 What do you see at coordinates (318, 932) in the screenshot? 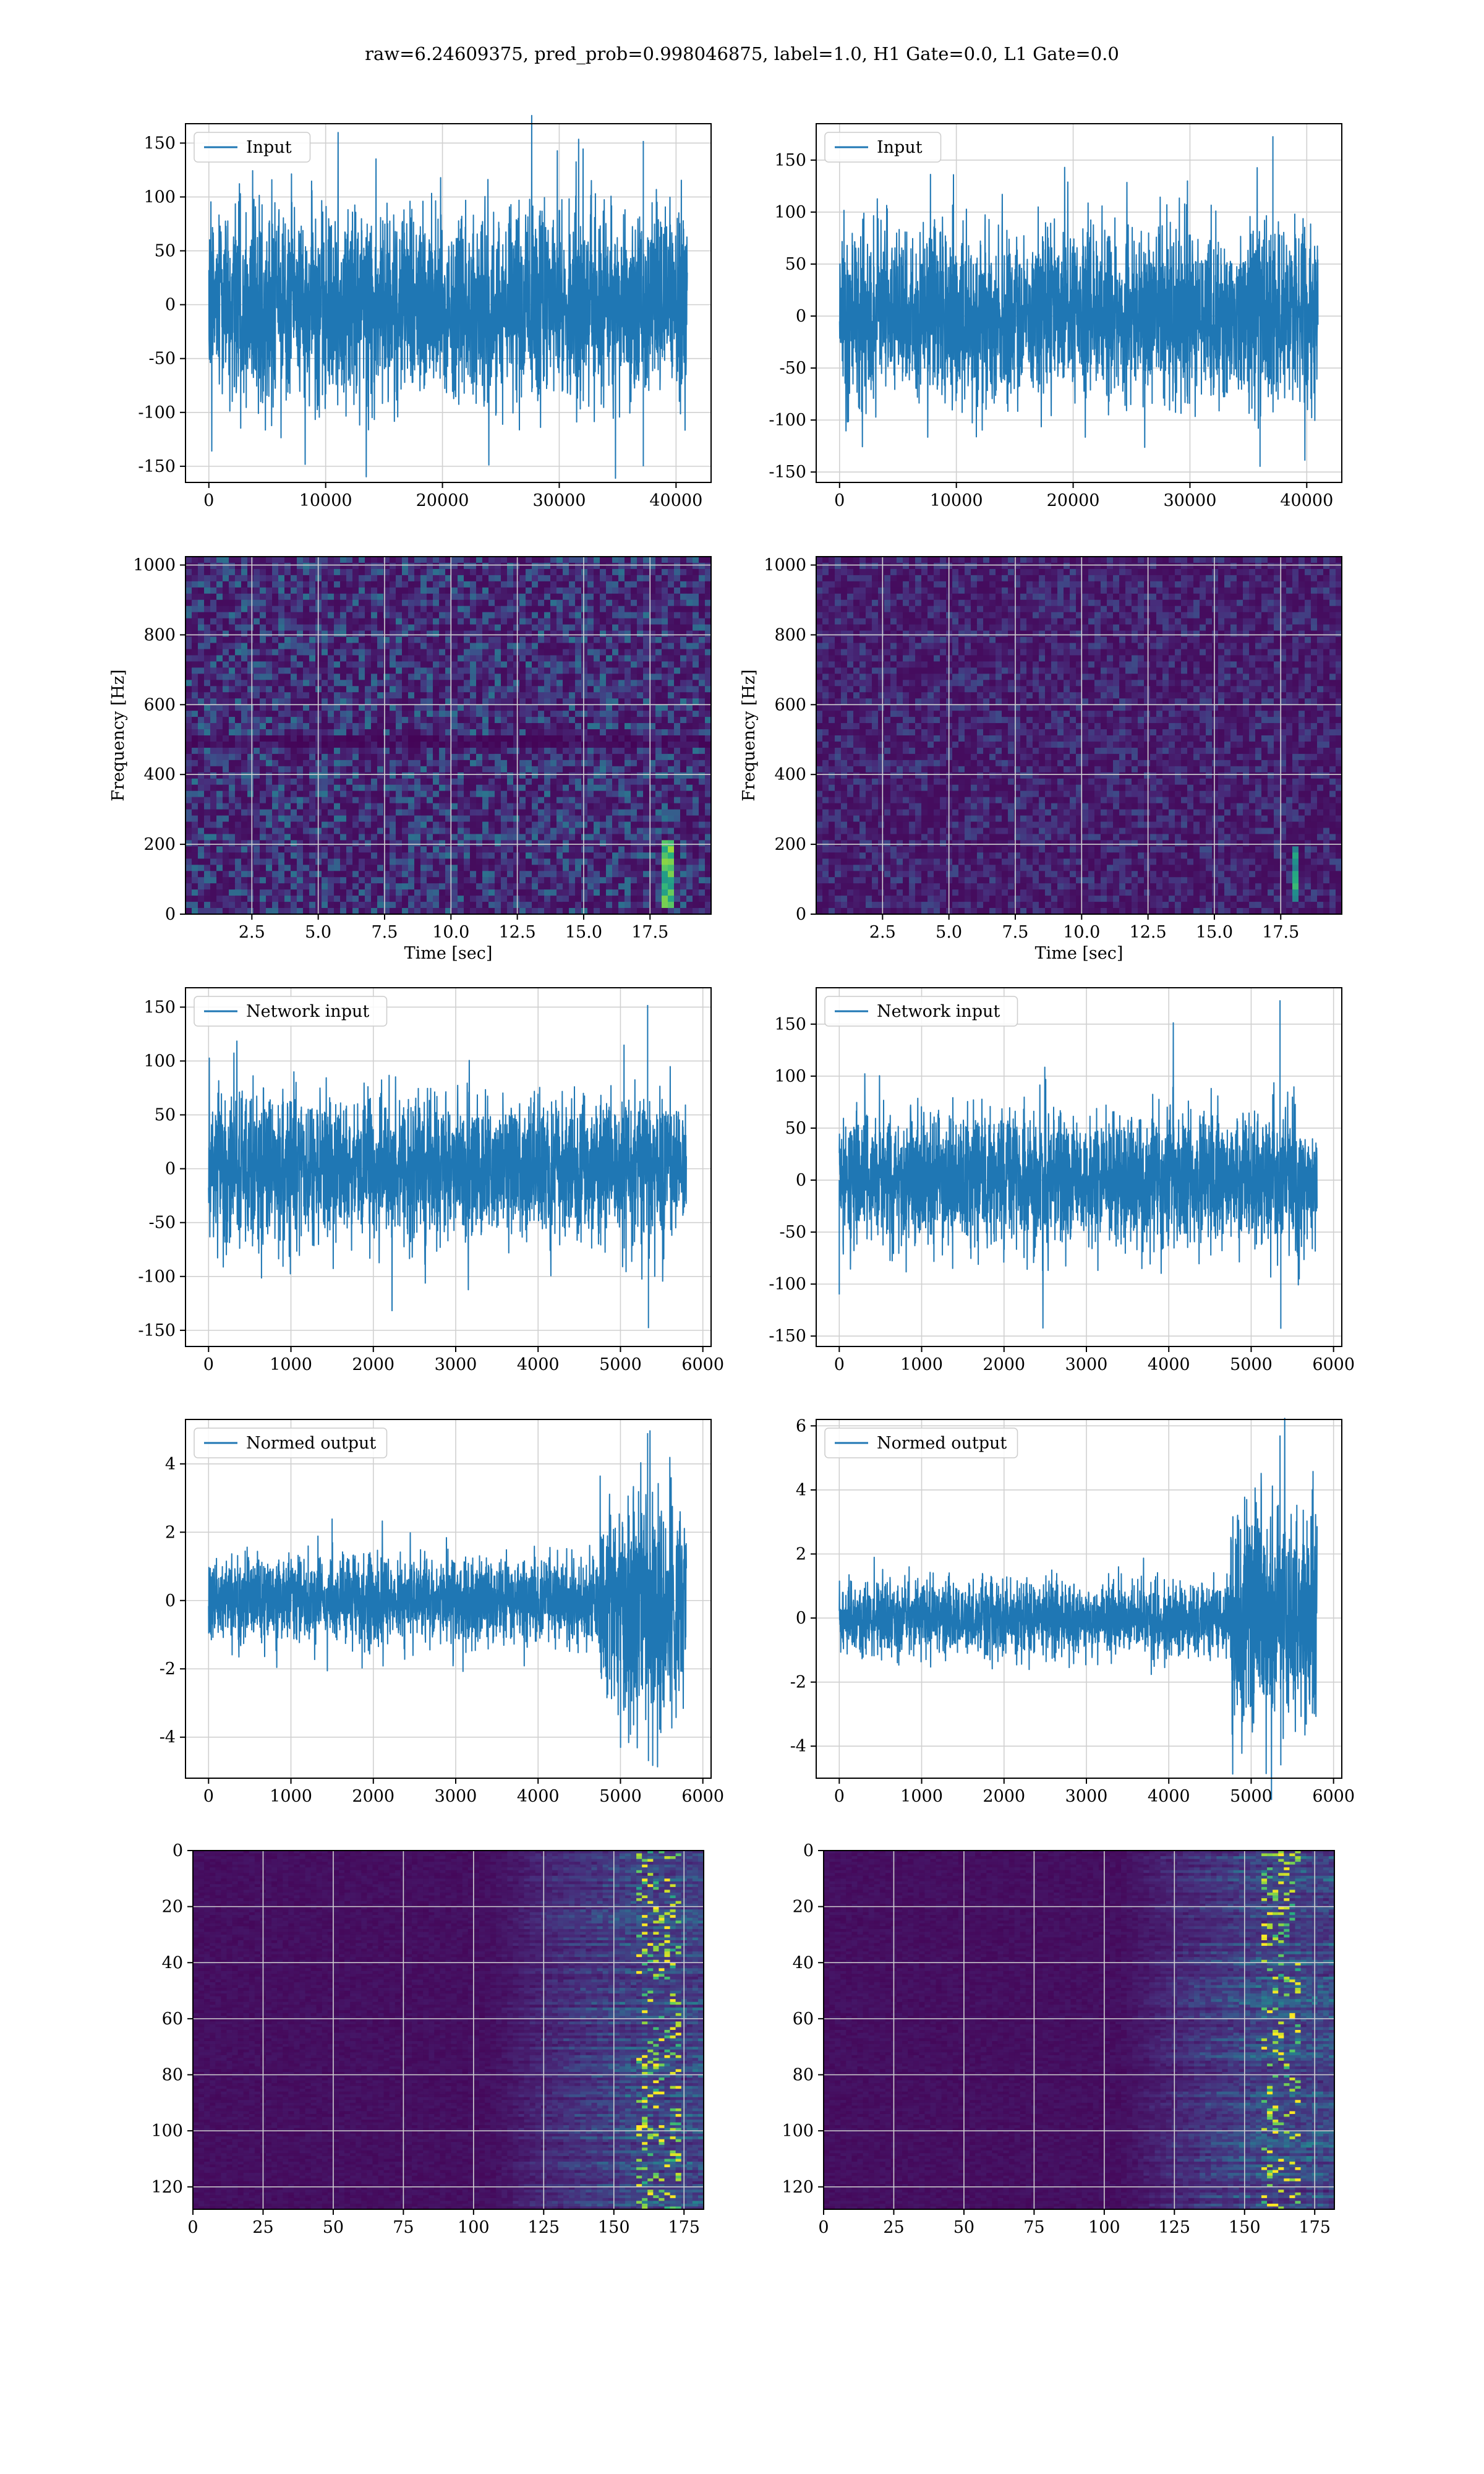
I see `x-tick-label: 5.0` at bounding box center [318, 932].